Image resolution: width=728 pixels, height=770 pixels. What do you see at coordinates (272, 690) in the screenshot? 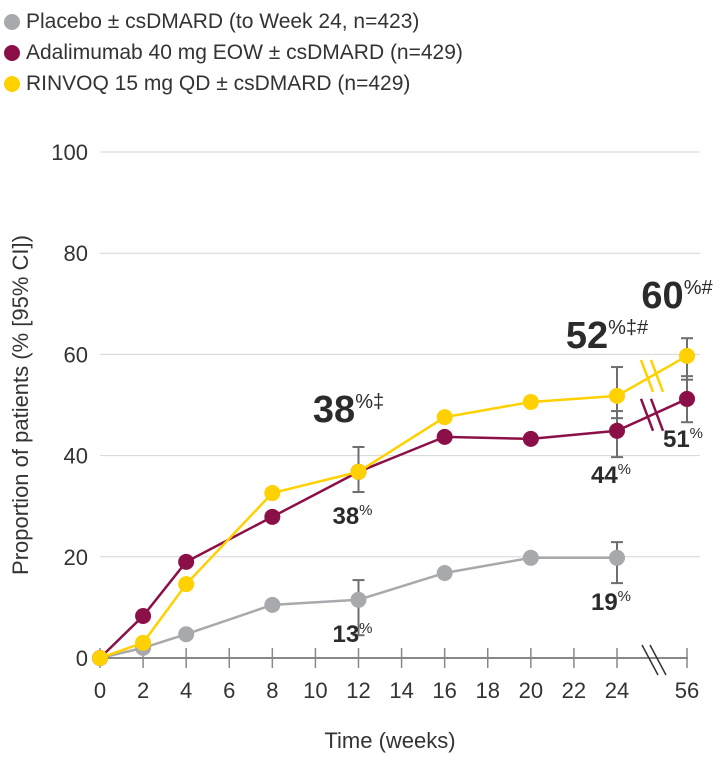
I see `x-tick-label: 8` at bounding box center [272, 690].